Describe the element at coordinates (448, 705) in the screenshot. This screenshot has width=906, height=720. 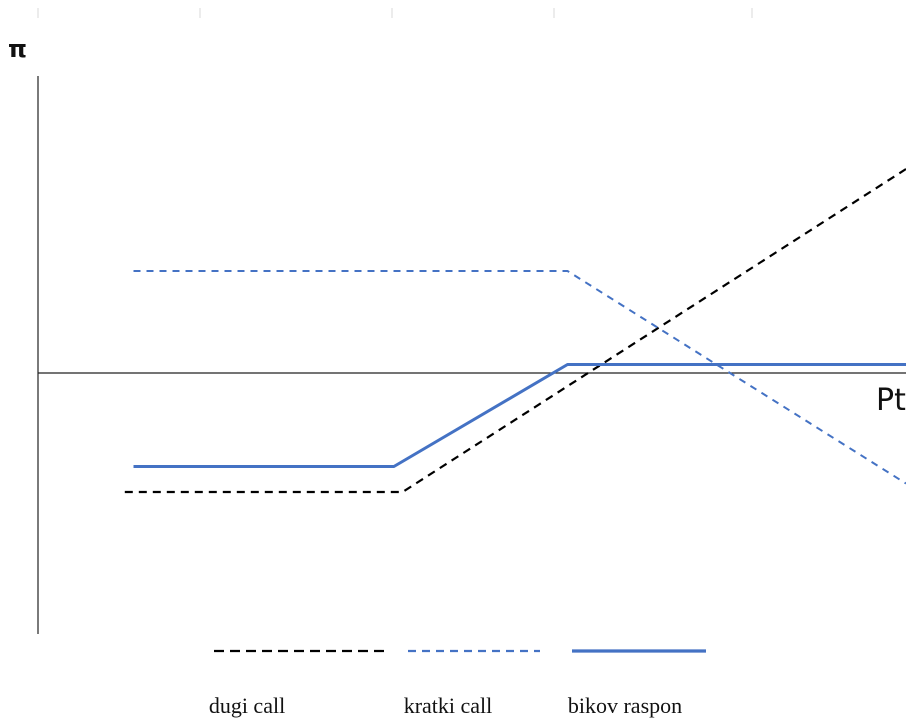
I see `legend-label-kratki-call: kratki call` at that location.